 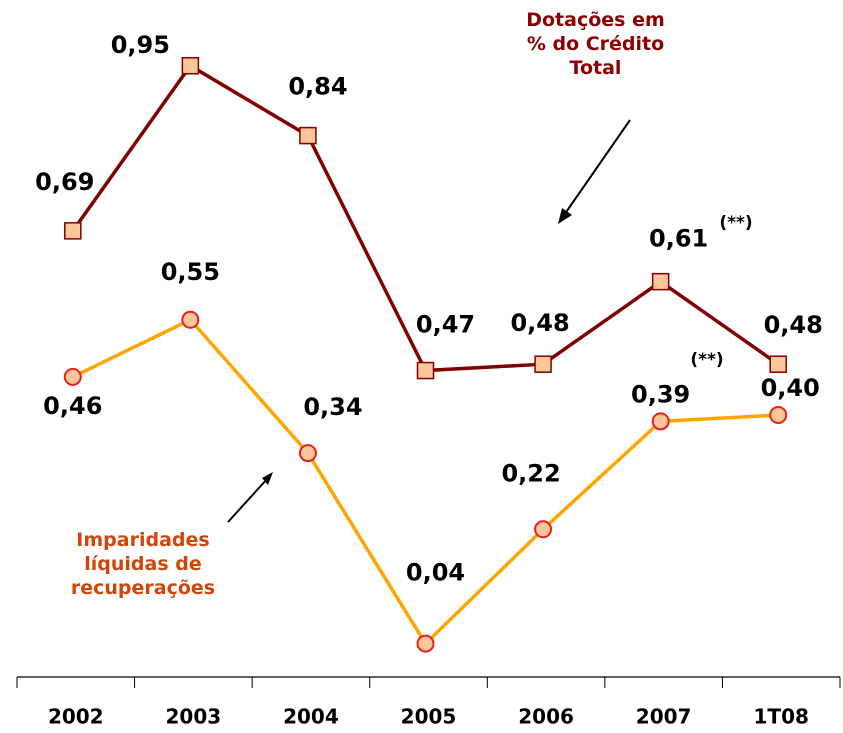 What do you see at coordinates (790, 388) in the screenshot?
I see `data-label: 0,40` at bounding box center [790, 388].